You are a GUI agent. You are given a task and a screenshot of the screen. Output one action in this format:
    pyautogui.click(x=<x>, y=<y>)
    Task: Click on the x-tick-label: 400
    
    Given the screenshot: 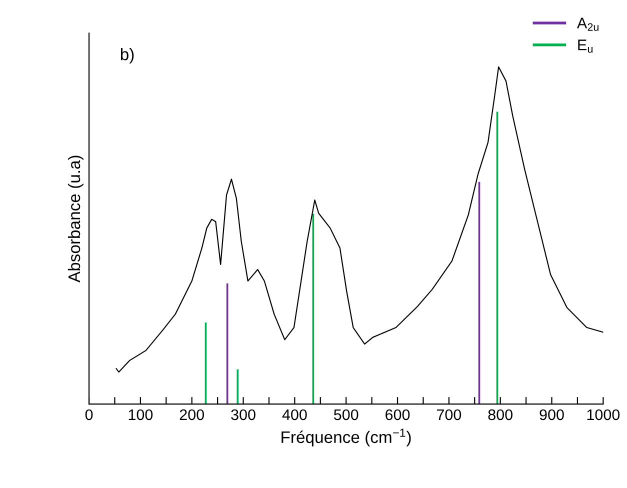 What is the action you would take?
    pyautogui.click(x=294, y=414)
    